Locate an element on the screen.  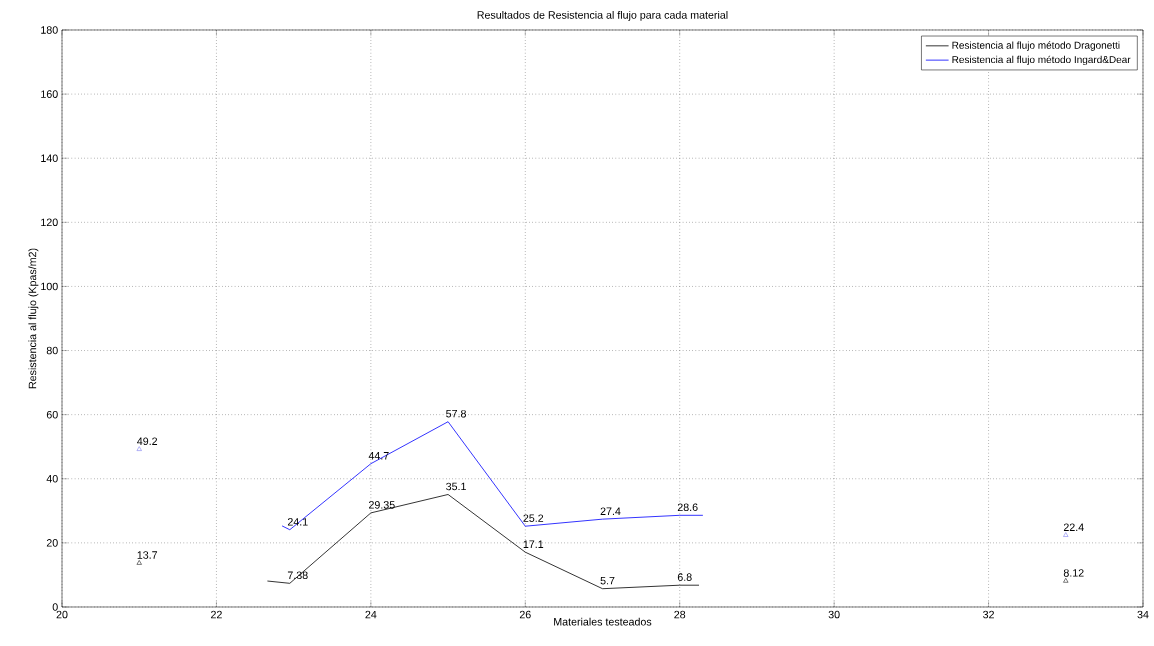
y-tick-label: 140 is located at coordinates (49, 158).